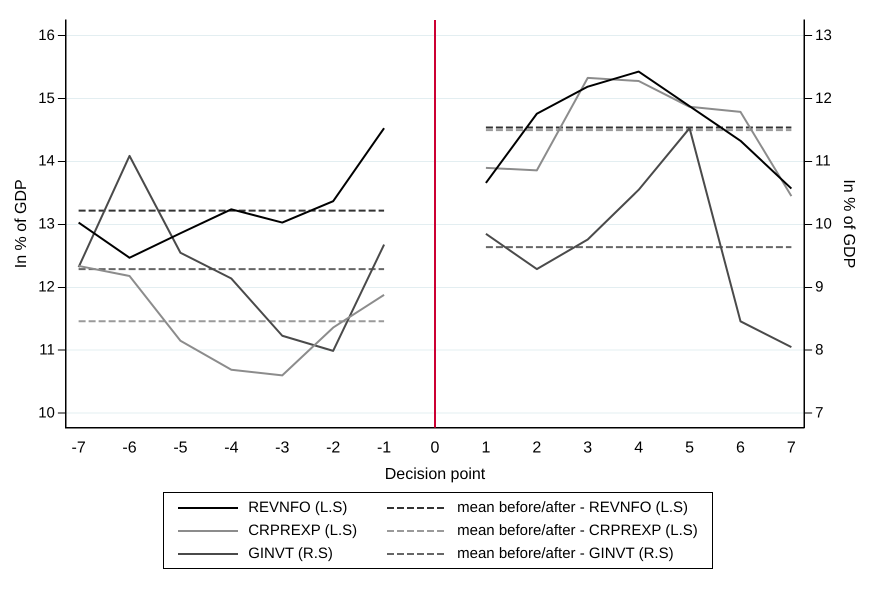 Image resolution: width=877 pixels, height=601 pixels. What do you see at coordinates (587, 448) in the screenshot?
I see `x-tick-label: 3` at bounding box center [587, 448].